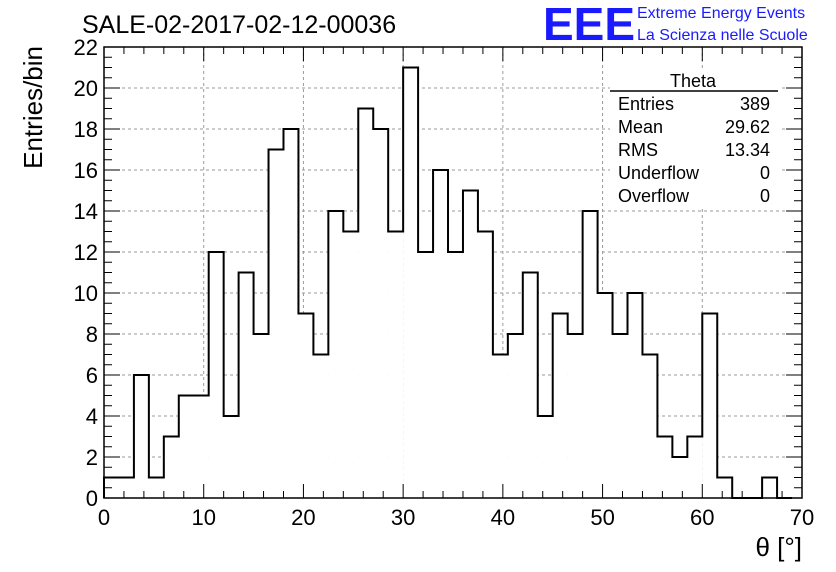 Image resolution: width=836 pixels, height=572 pixels. I want to click on y-tick-label: 10, so click(86, 293).